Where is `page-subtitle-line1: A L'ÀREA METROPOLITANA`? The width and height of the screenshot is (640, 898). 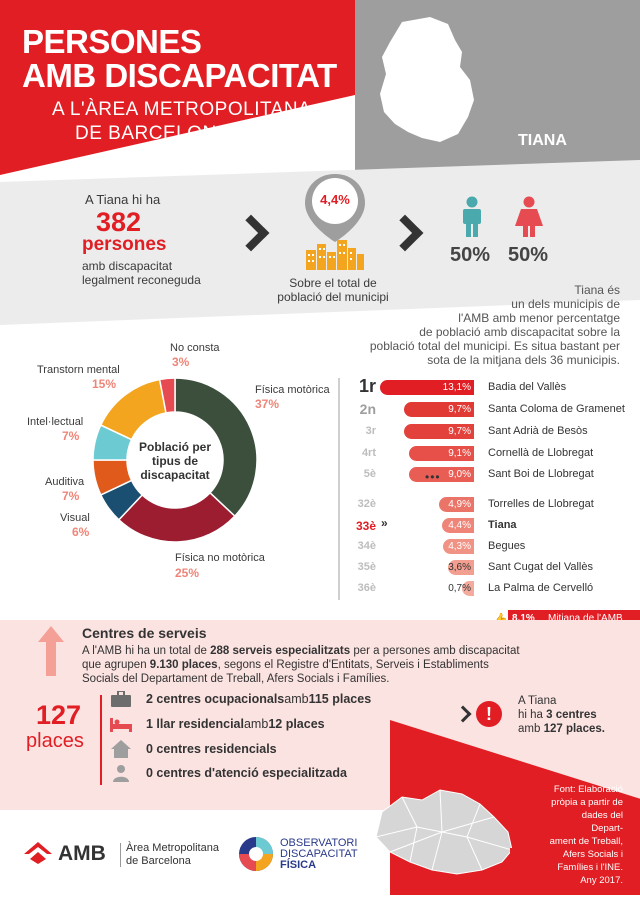
page-subtitle-line1: A L'ÀREA METROPOLITANA is located at coordinates (182, 109).